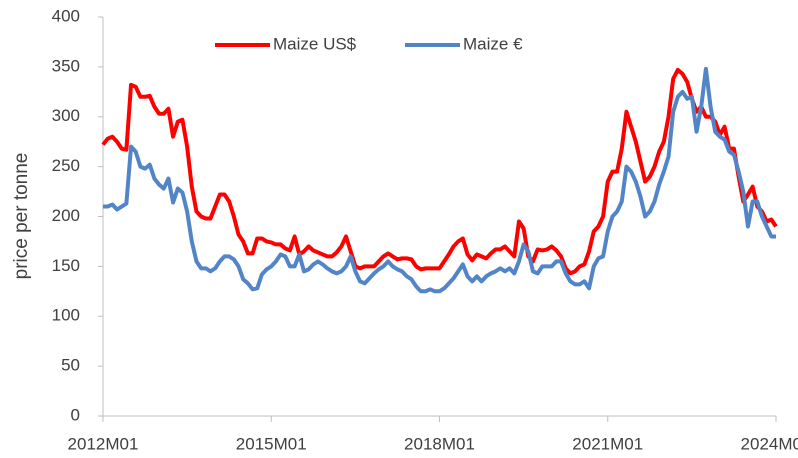 Image resolution: width=798 pixels, height=458 pixels. What do you see at coordinates (66, 215) in the screenshot?
I see `y-tick-label: 200` at bounding box center [66, 215].